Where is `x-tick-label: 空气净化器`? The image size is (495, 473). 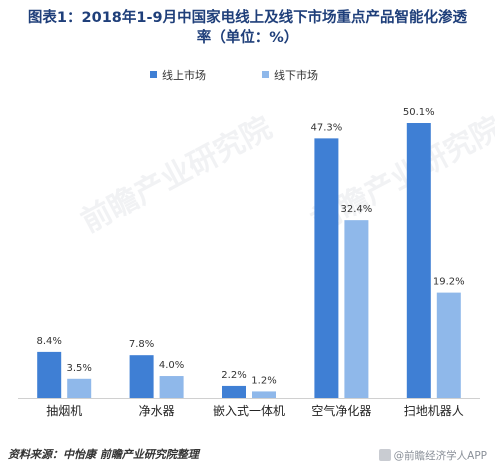
x-tick-label: 空气净化器 is located at coordinates (341, 410).